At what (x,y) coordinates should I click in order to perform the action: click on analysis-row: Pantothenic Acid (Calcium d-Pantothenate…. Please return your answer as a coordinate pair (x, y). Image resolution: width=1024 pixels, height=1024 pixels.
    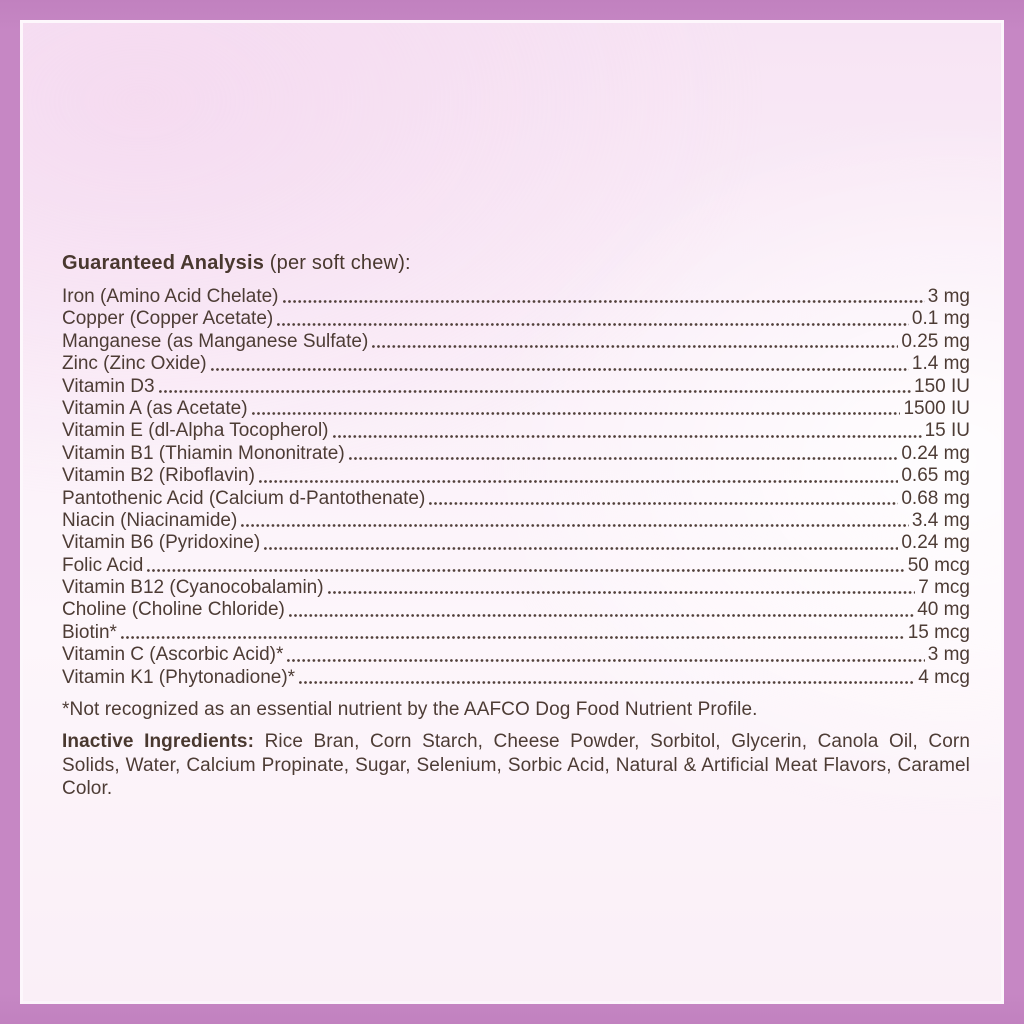
    Looking at the image, I should click on (516, 499).